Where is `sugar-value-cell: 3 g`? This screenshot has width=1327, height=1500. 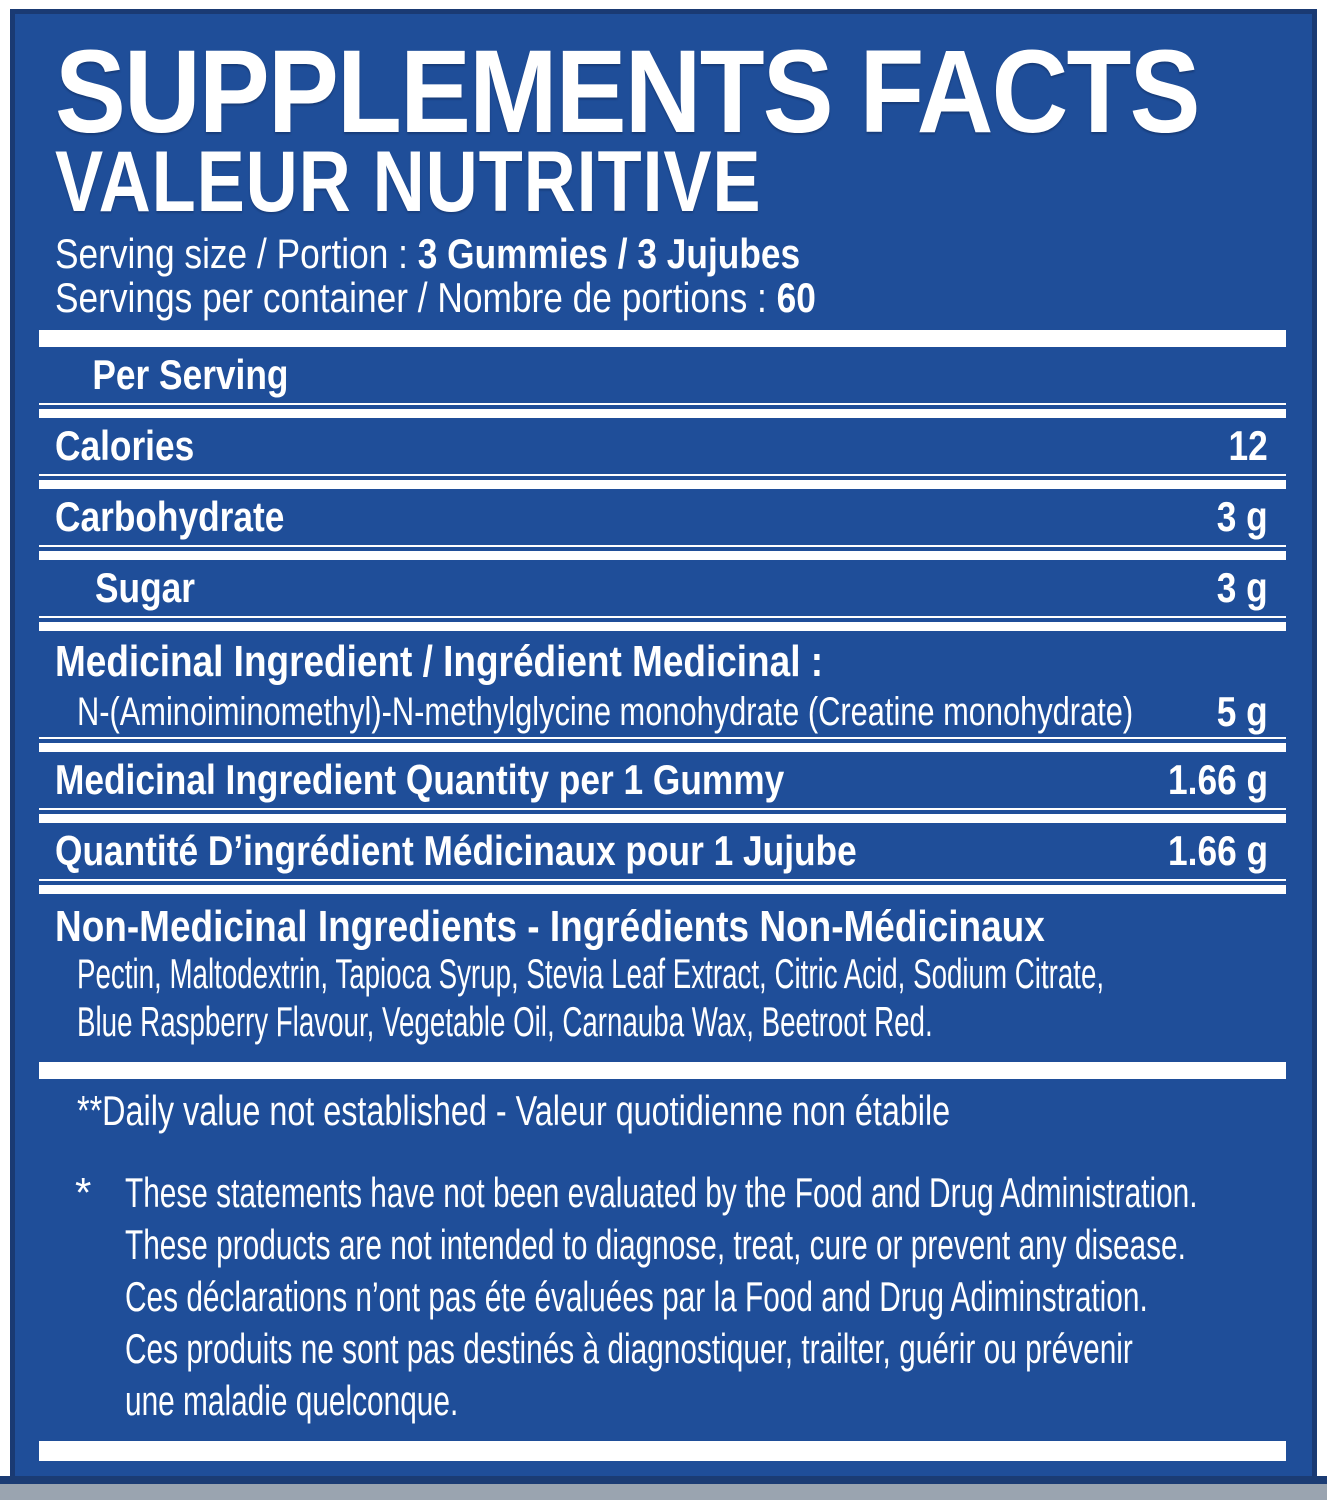
sugar-value-cell: 3 g is located at coordinates (1237, 588).